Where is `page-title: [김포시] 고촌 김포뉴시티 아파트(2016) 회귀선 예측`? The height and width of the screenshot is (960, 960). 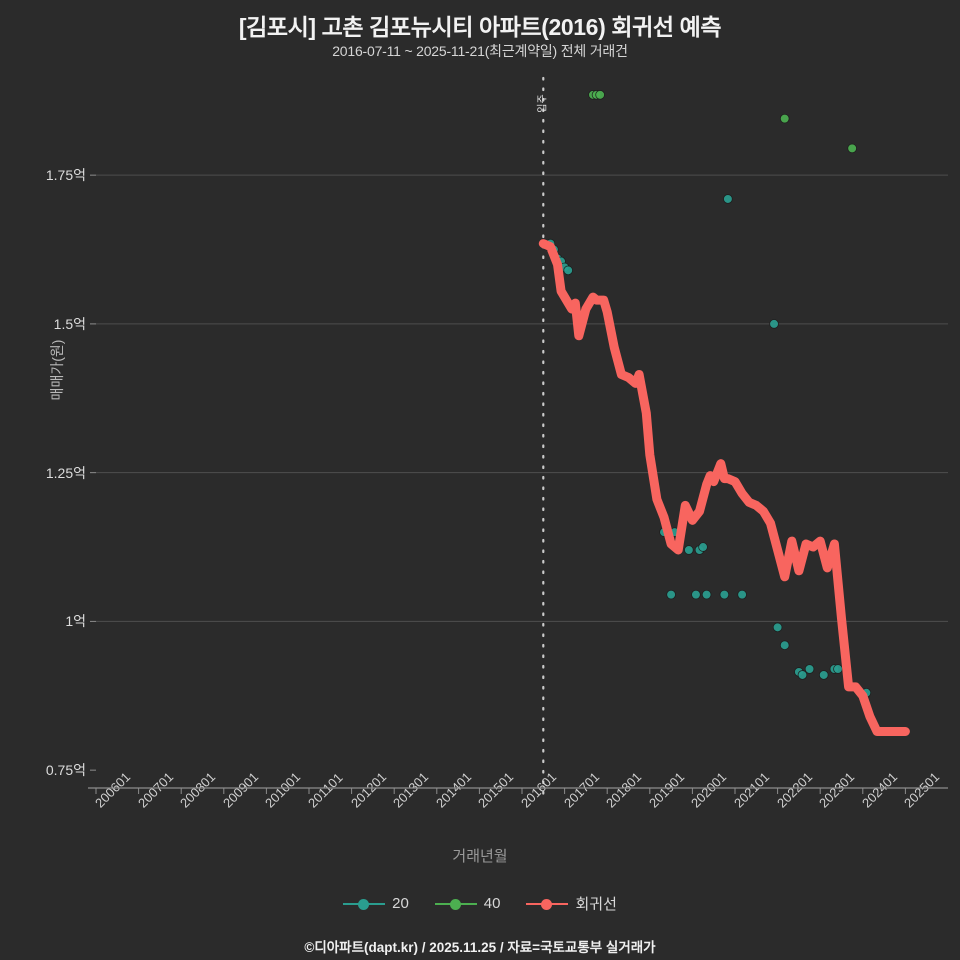 page-title: [김포시] 고촌 김포뉴시티 아파트(2016) 회귀선 예측 is located at coordinates (480, 27).